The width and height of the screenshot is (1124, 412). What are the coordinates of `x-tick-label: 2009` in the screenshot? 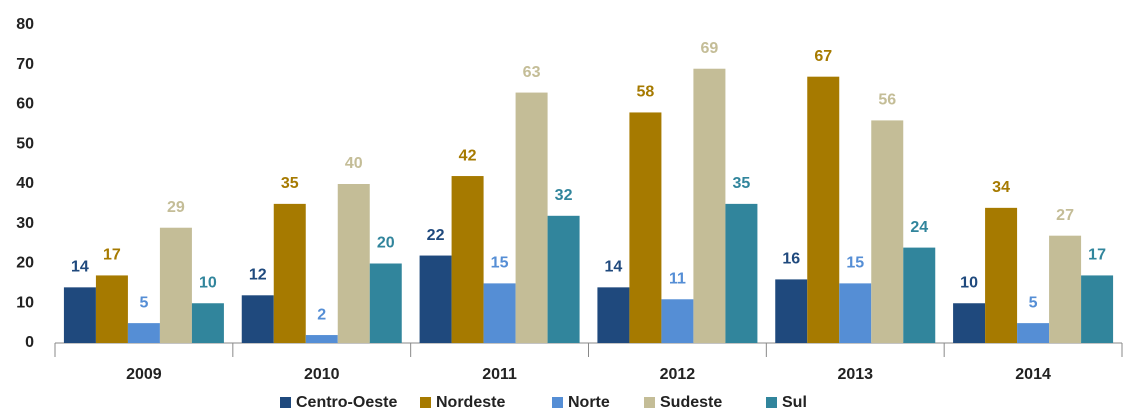 It's located at (144, 374).